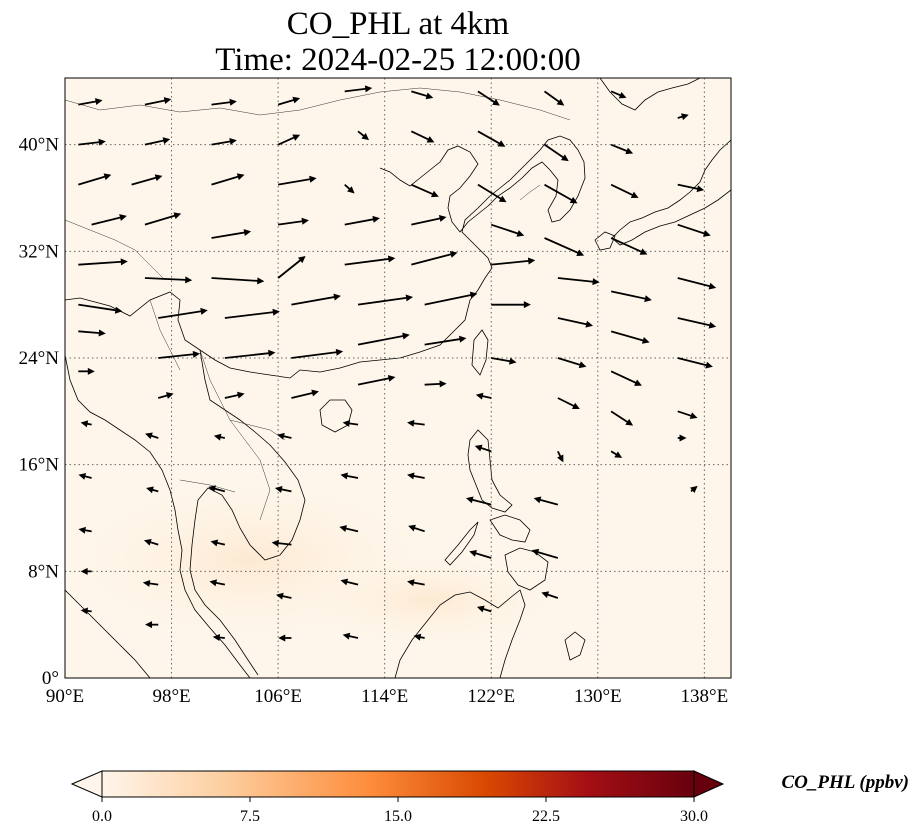 The height and width of the screenshot is (836, 919). What do you see at coordinates (598, 696) in the screenshot?
I see `x-tick-label: 130°E` at bounding box center [598, 696].